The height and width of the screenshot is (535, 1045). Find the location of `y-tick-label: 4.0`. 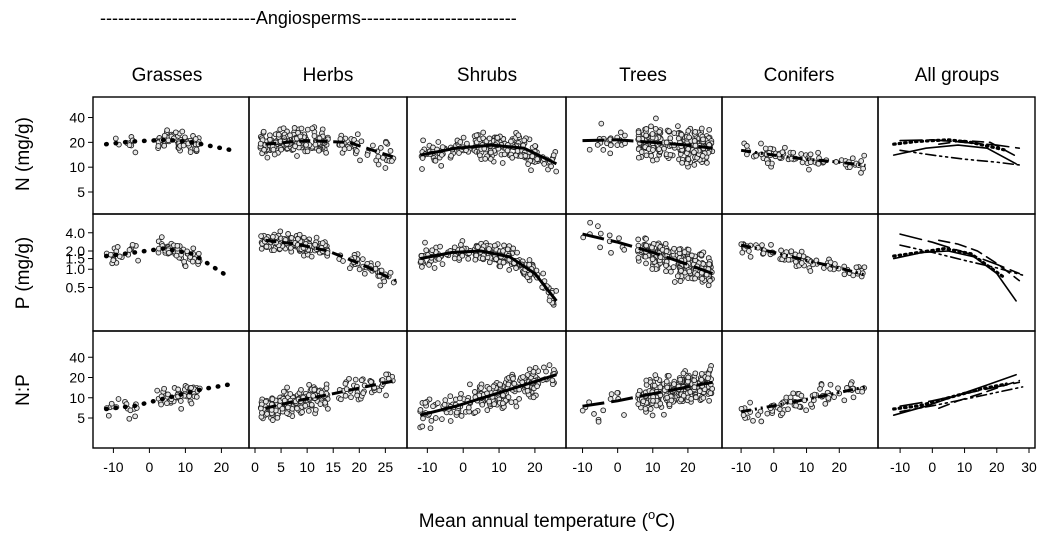

y-tick-label: 4.0 is located at coordinates (76, 233).